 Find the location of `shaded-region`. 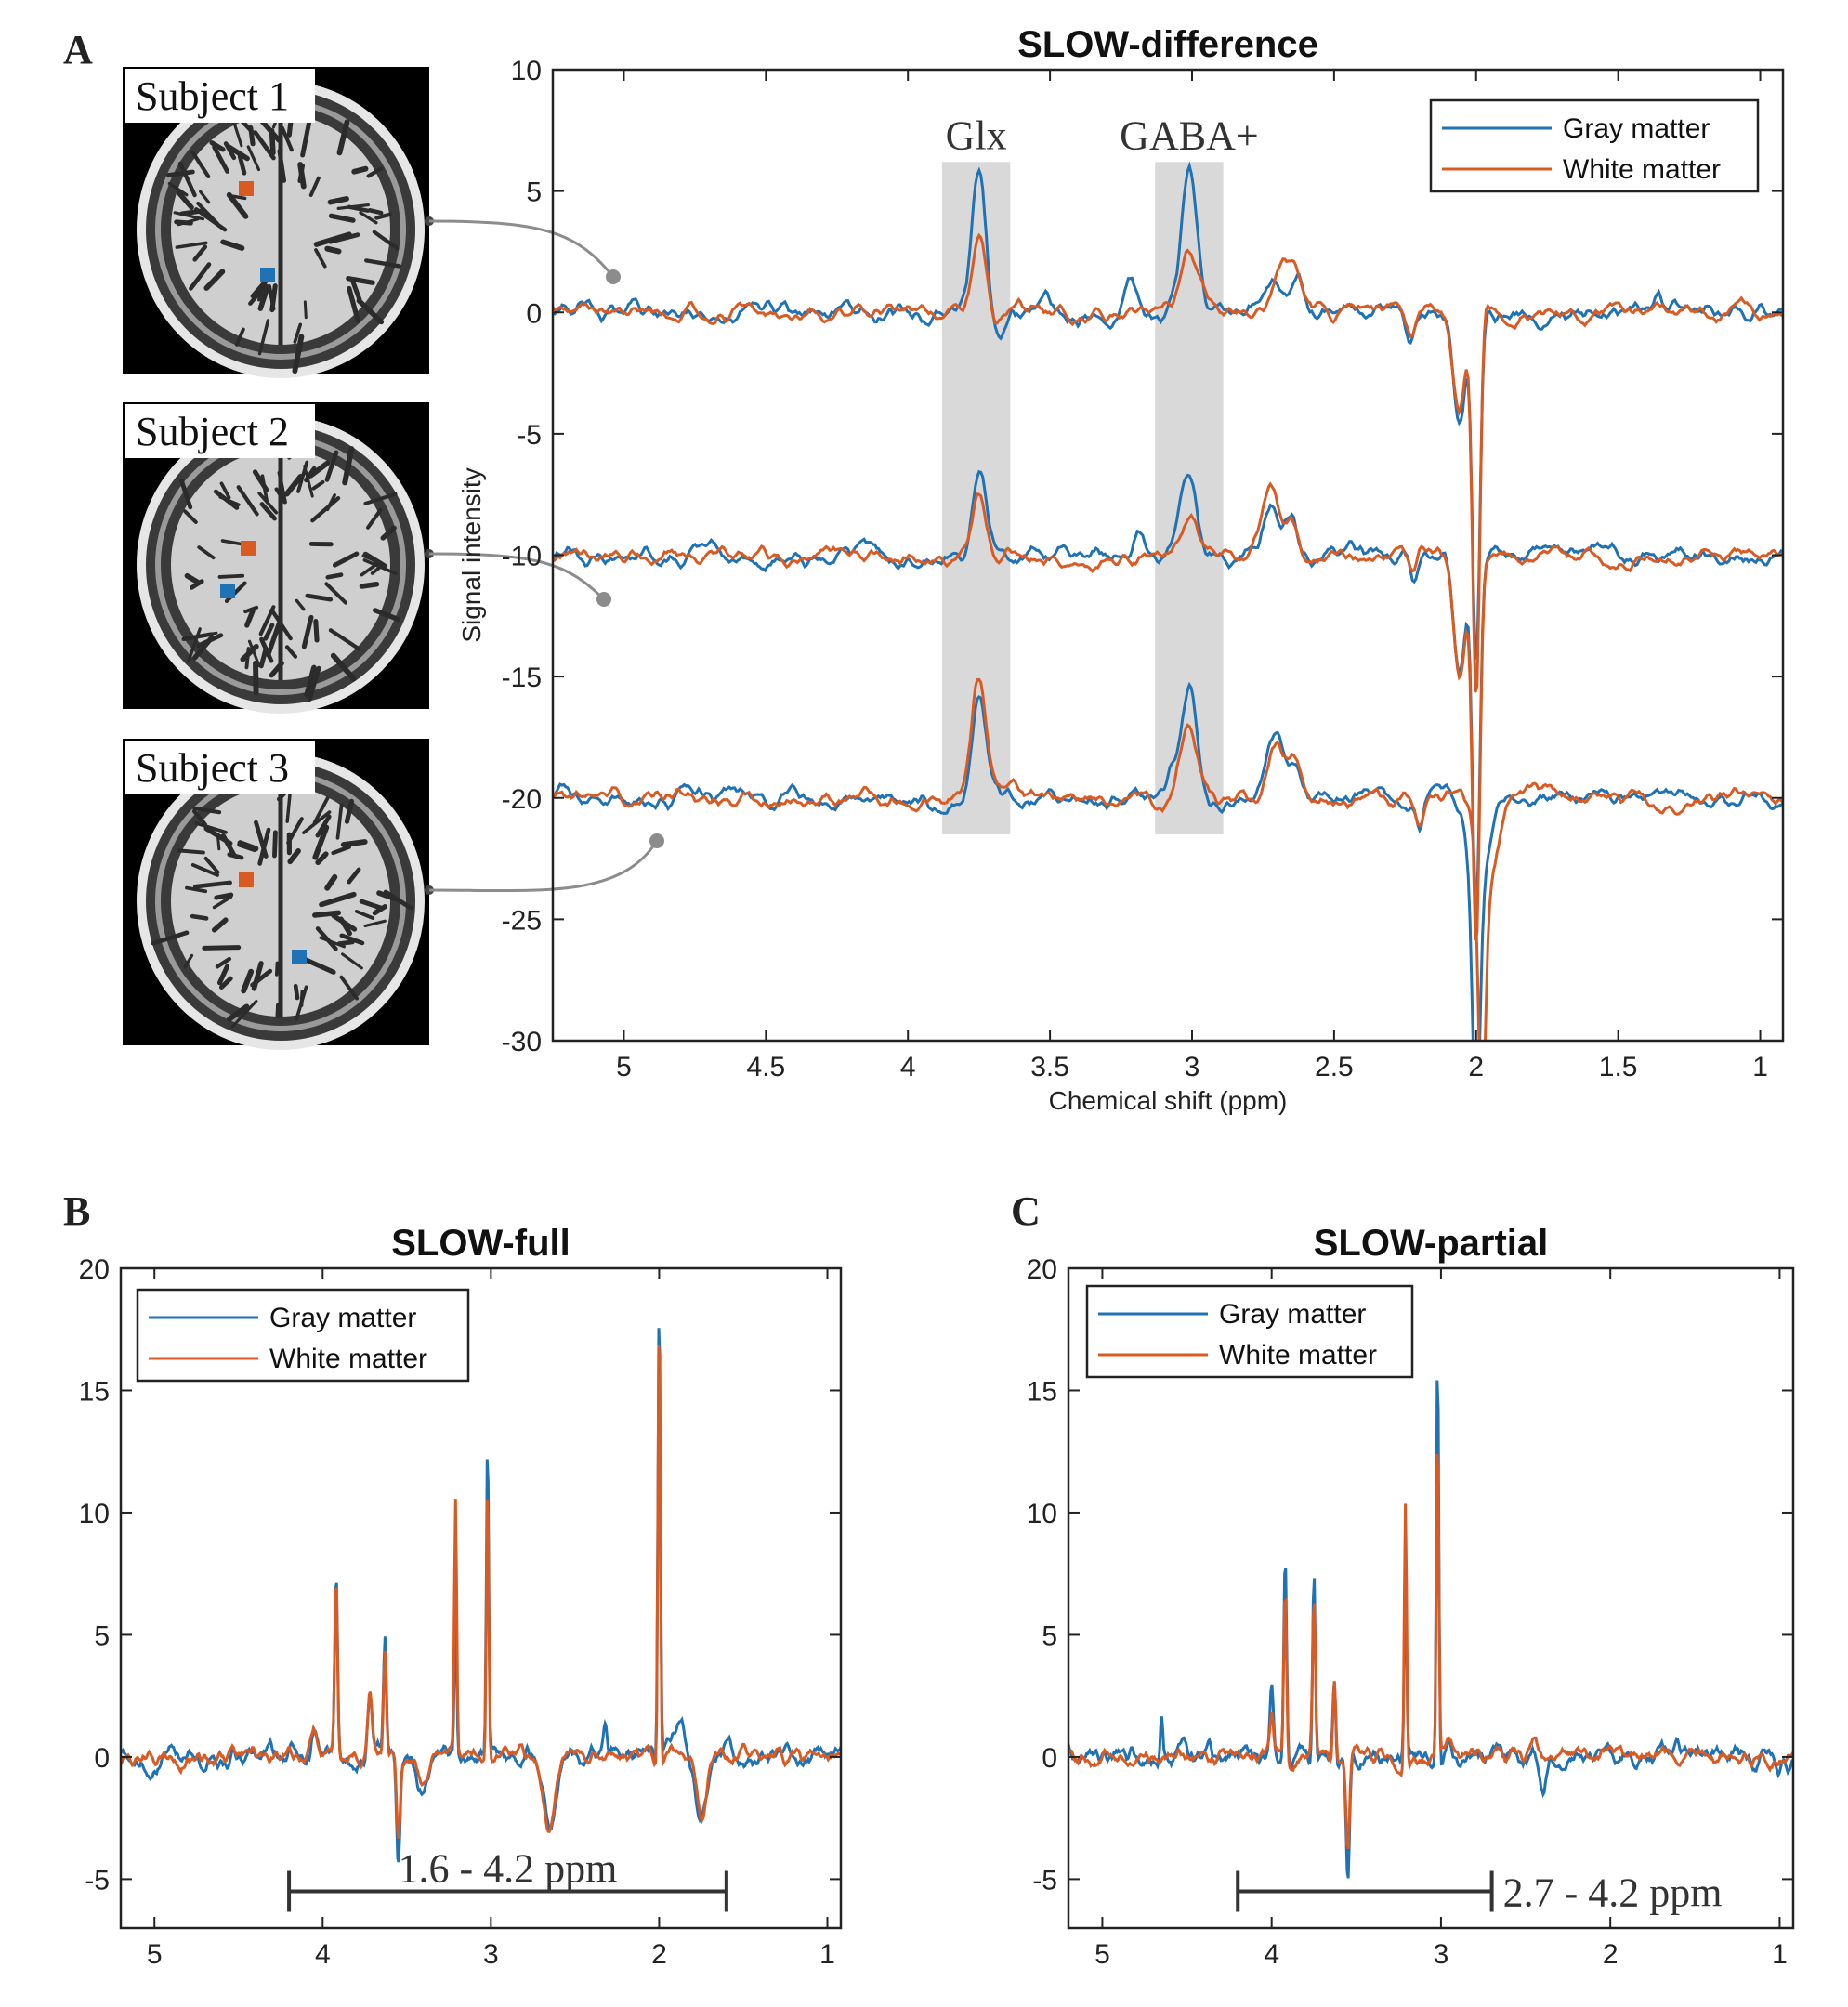

shaded-region is located at coordinates (1189, 498).